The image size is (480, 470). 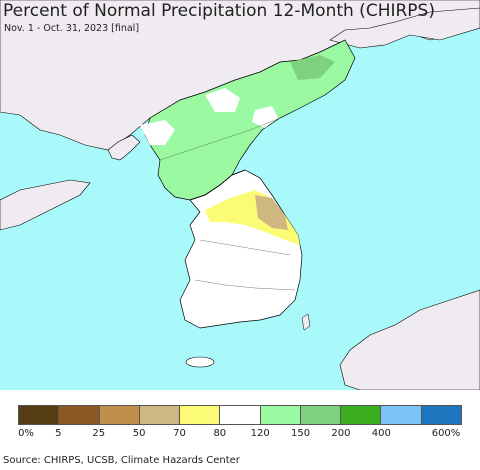 I want to click on shandong-peninsula, so click(x=45, y=205).